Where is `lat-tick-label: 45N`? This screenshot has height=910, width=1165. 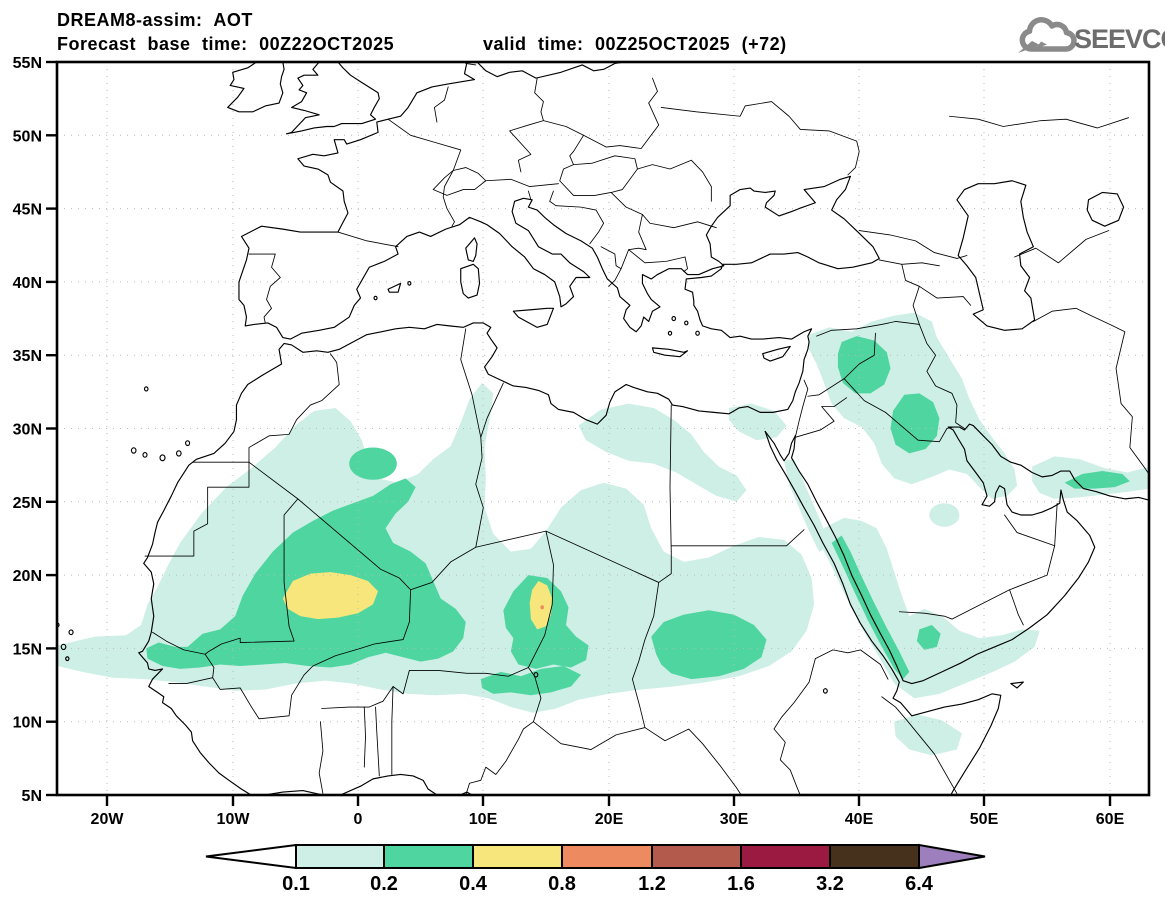 lat-tick-label: 45N is located at coordinates (27, 210).